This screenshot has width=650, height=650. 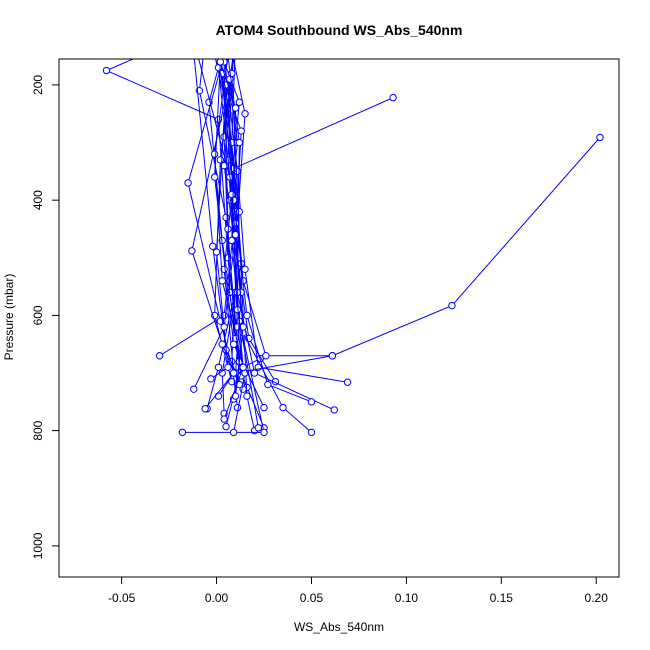 What do you see at coordinates (217, 598) in the screenshot?
I see `x-tick-label: 0.00` at bounding box center [217, 598].